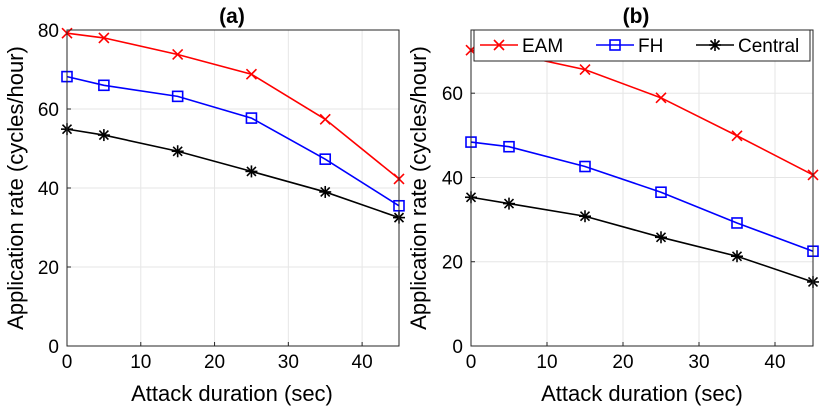 The width and height of the screenshot is (822, 410). I want to click on legend-items: EAM FH Central, so click(639, 46).